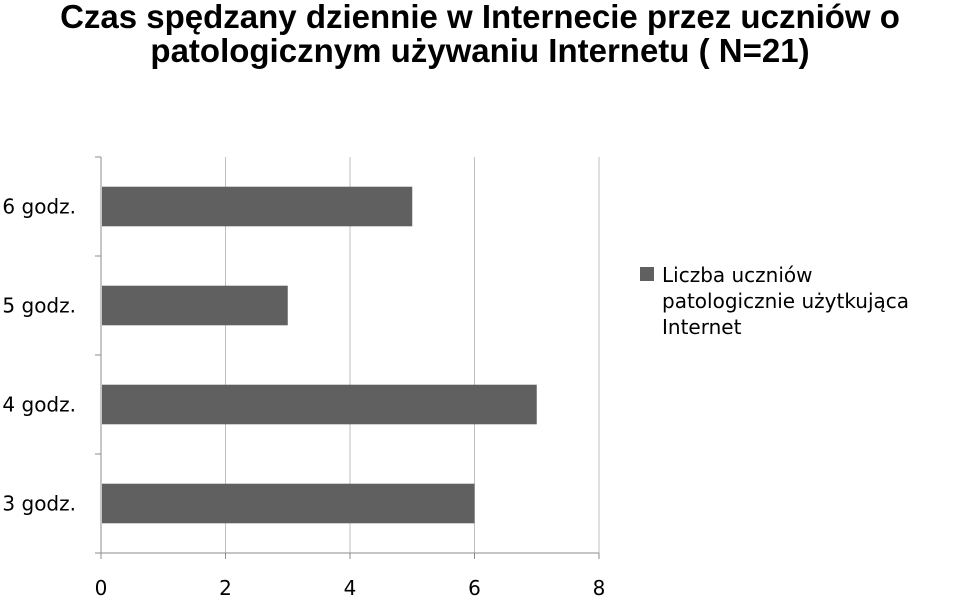  Describe the element at coordinates (39, 405) in the screenshot. I see `y-tick-label: 4 godz.` at that location.